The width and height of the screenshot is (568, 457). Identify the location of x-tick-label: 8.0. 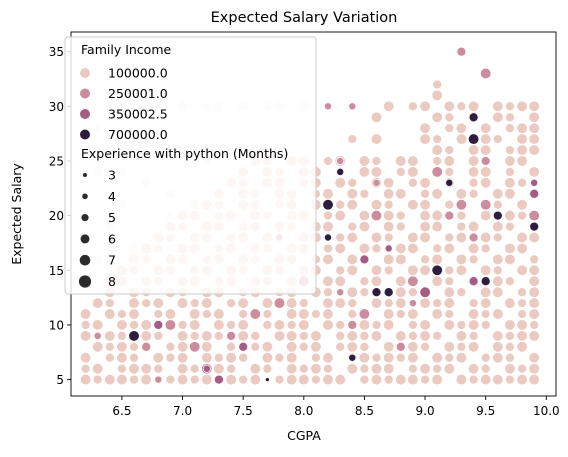
(303, 411).